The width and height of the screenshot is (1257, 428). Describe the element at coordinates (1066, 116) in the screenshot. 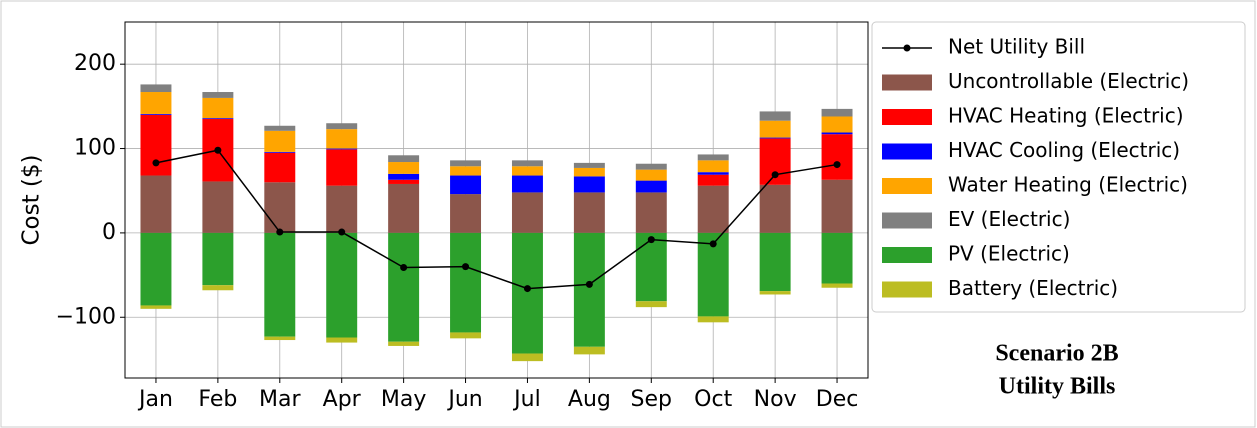

I see `legend-label: HVAC Heating (Electric)` at that location.